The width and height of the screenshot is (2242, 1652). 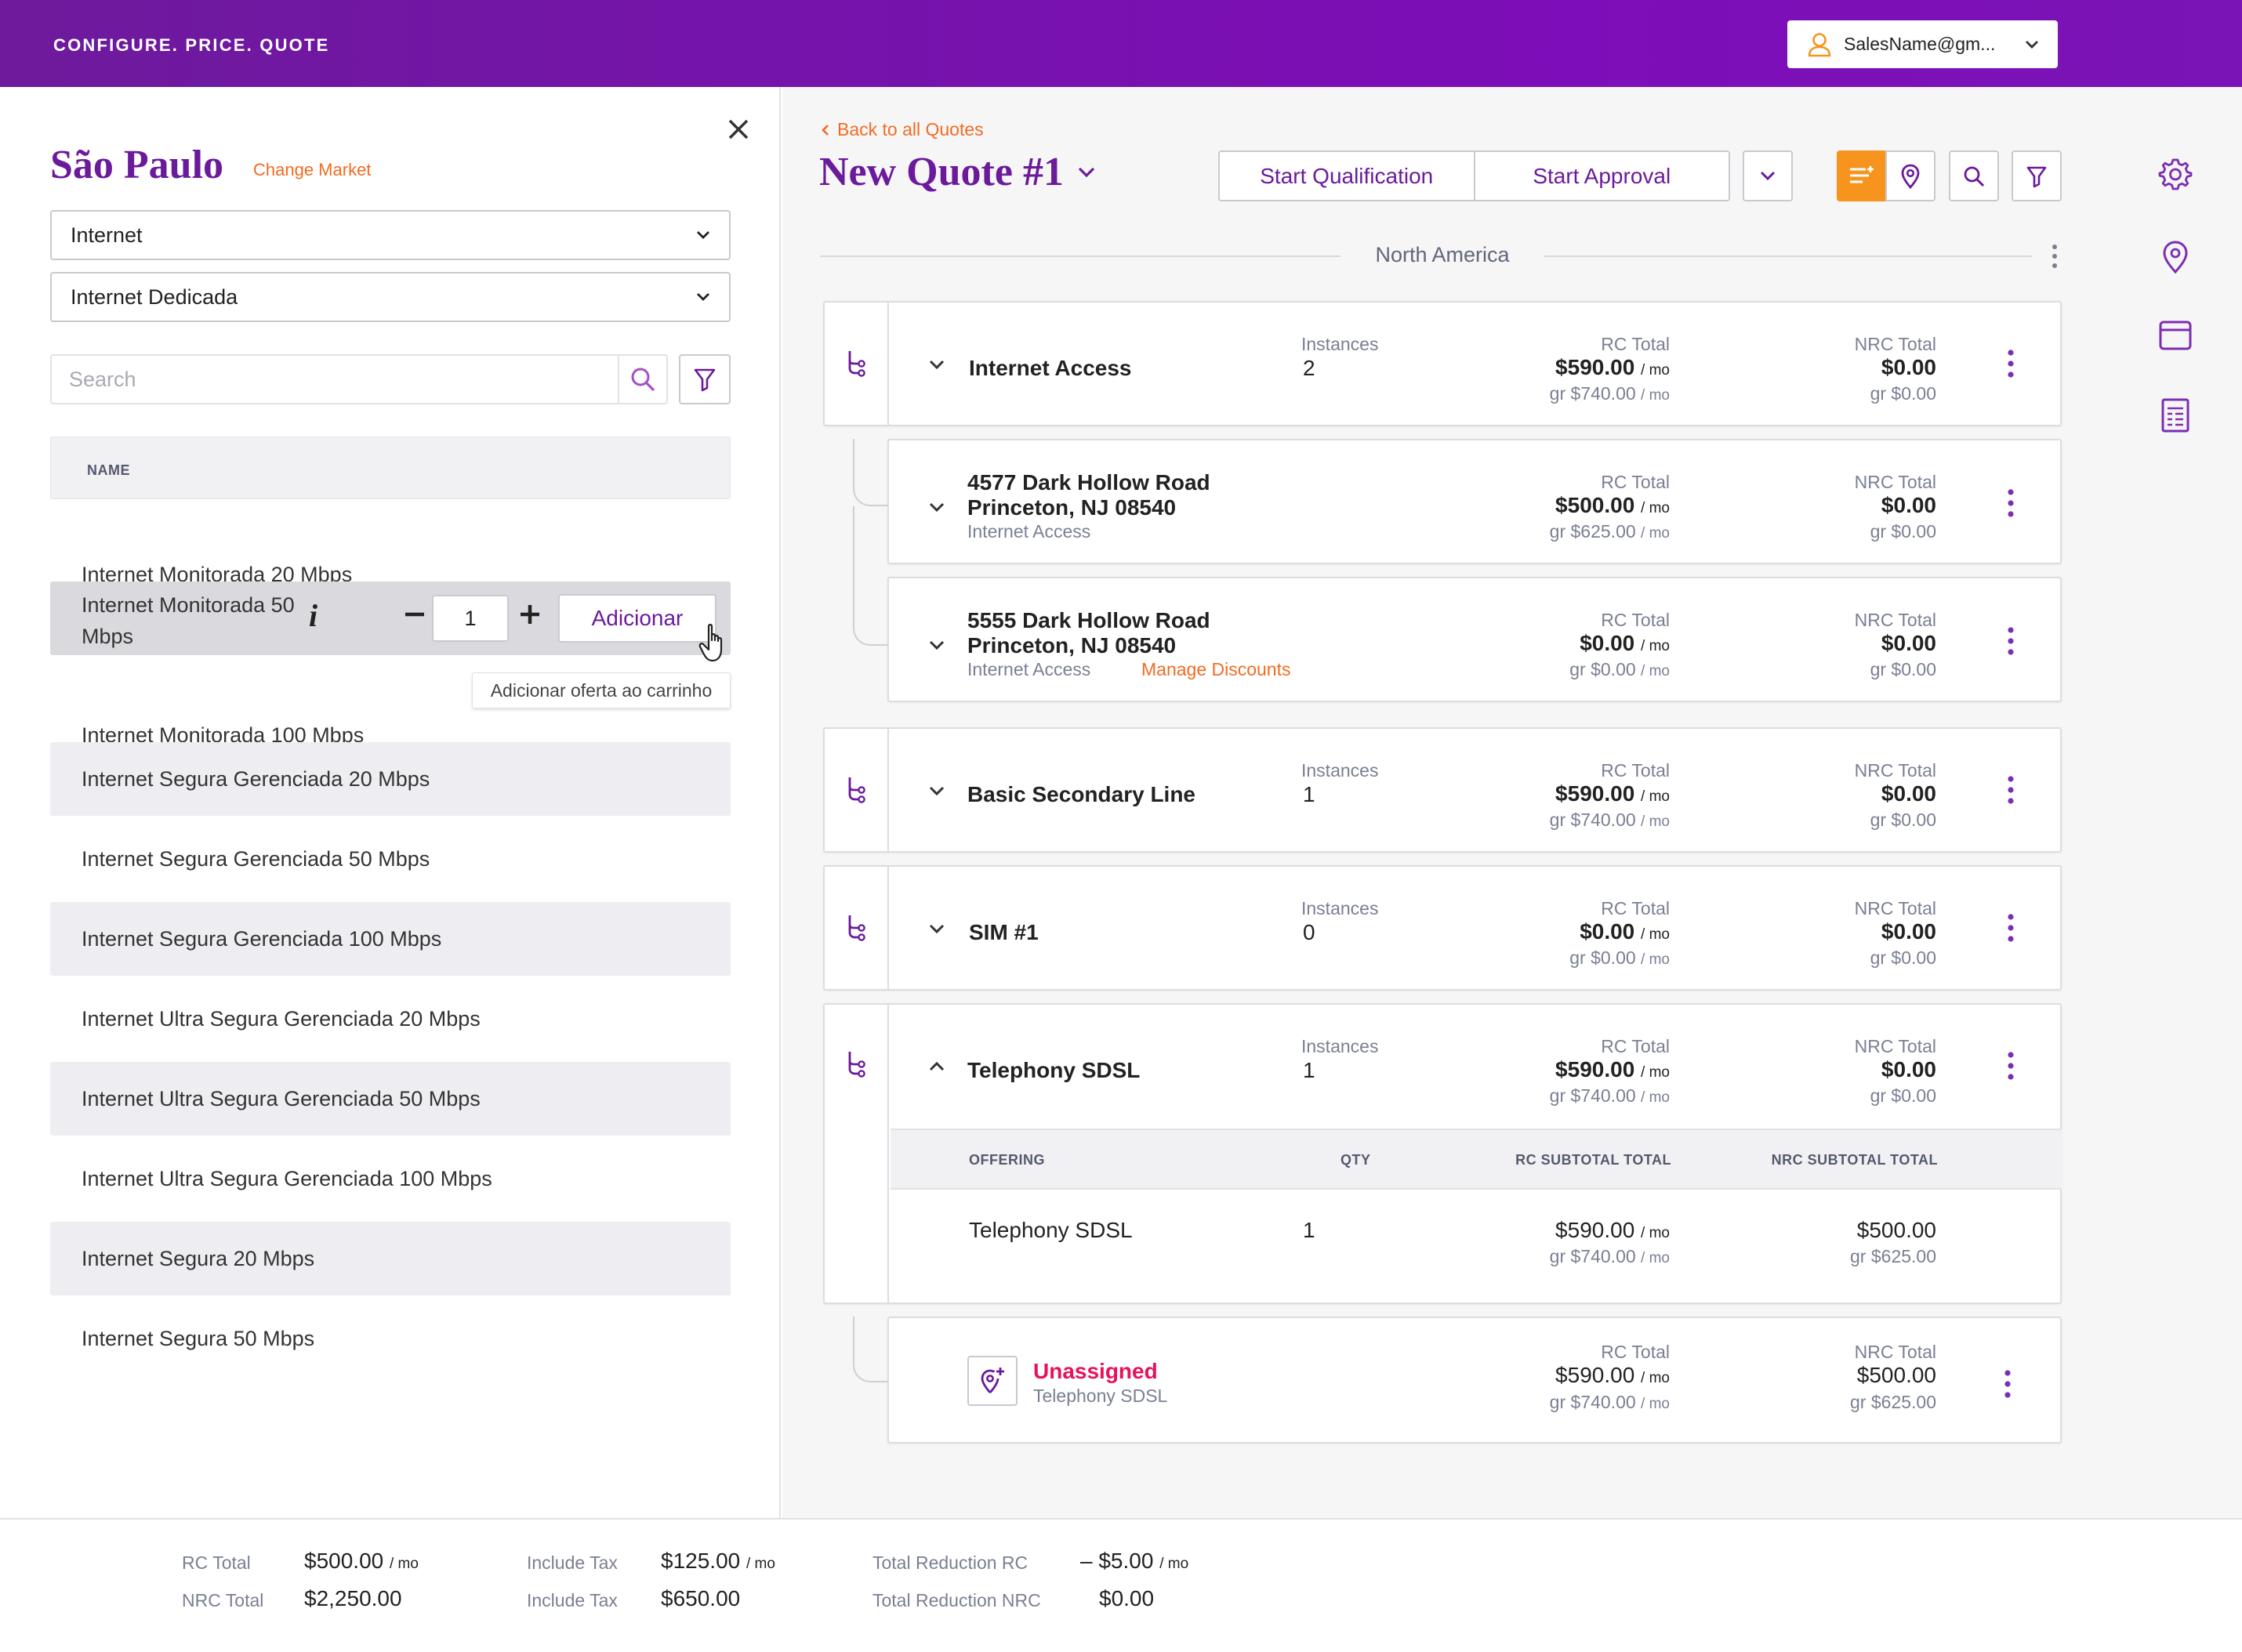 I want to click on region-name: North America, so click(x=1442, y=255).